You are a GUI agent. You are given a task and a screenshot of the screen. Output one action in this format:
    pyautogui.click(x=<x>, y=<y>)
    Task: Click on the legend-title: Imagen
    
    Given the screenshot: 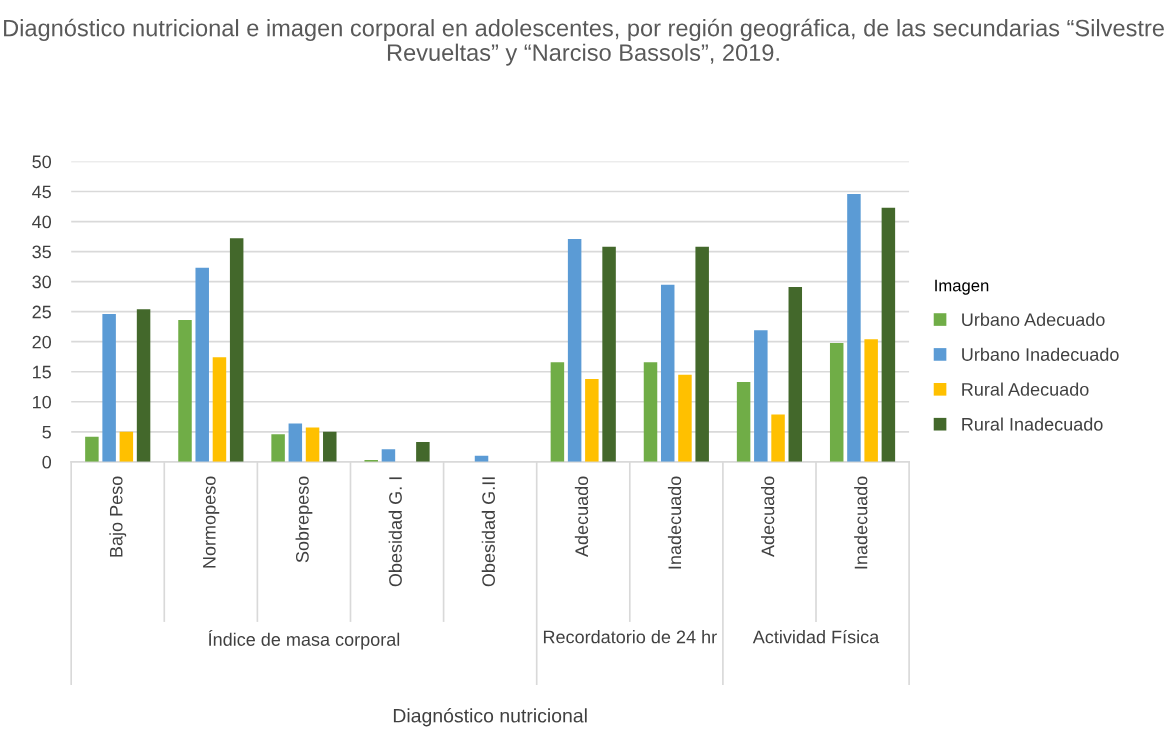 What is the action you would take?
    pyautogui.click(x=962, y=287)
    